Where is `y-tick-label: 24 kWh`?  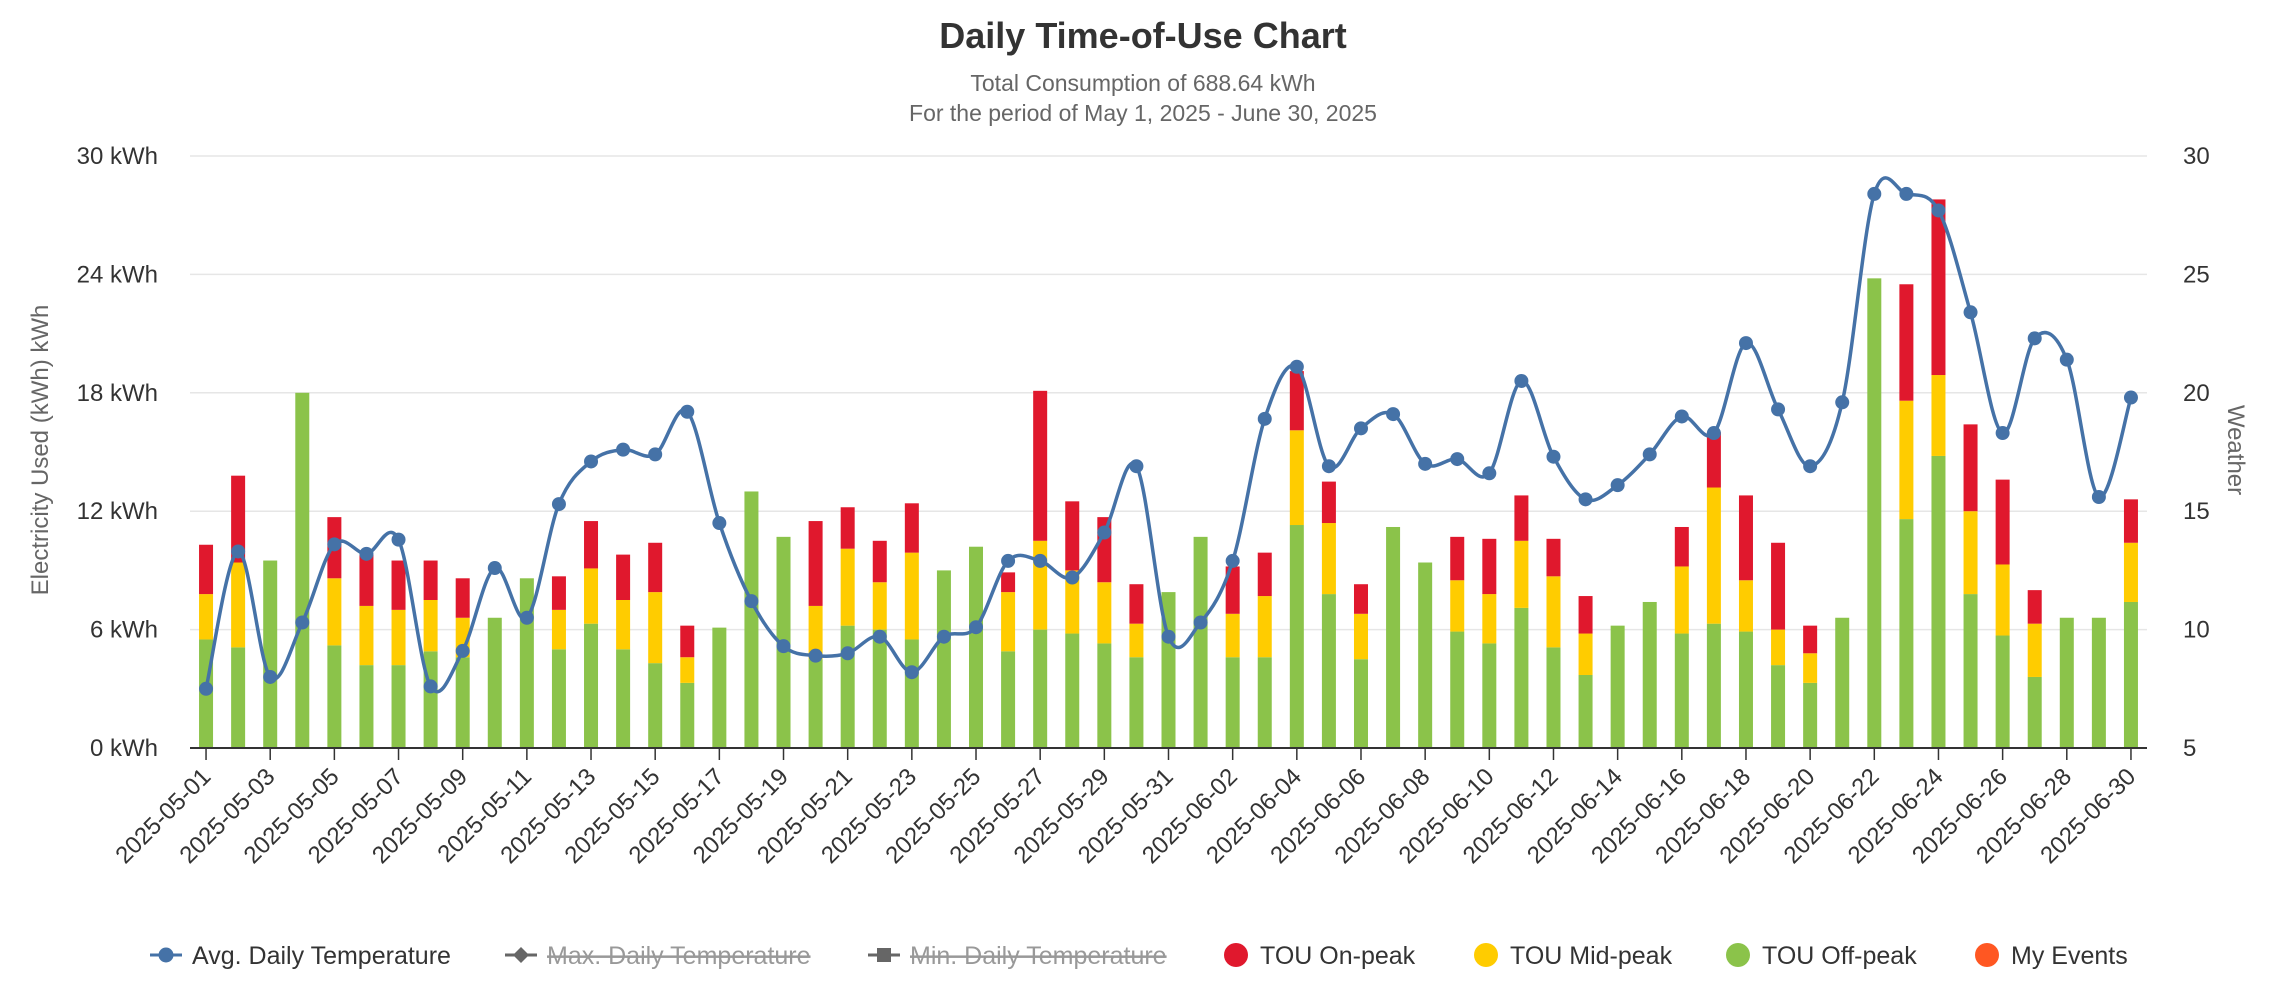
y-tick-label: 24 kWh is located at coordinates (117, 274).